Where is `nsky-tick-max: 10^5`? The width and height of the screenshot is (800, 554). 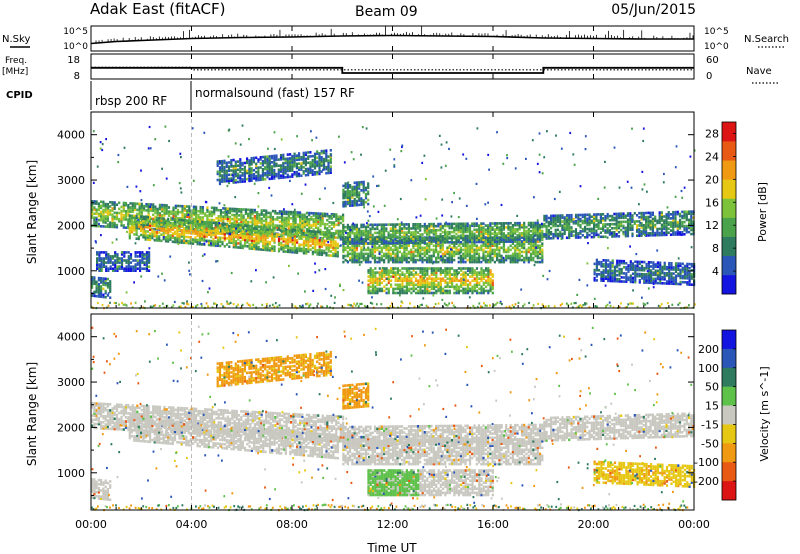
nsky-tick-max: 10^5 is located at coordinates (75, 32).